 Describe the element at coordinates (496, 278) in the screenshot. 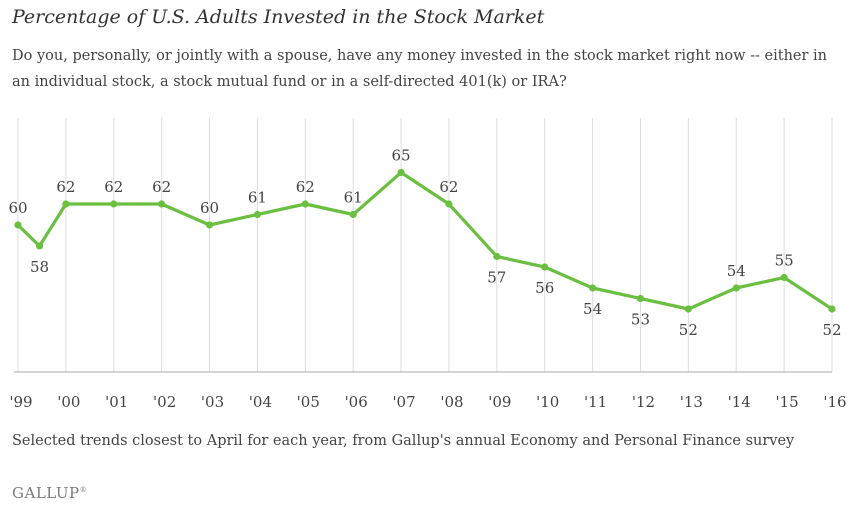

I see `data-label: 57` at that location.